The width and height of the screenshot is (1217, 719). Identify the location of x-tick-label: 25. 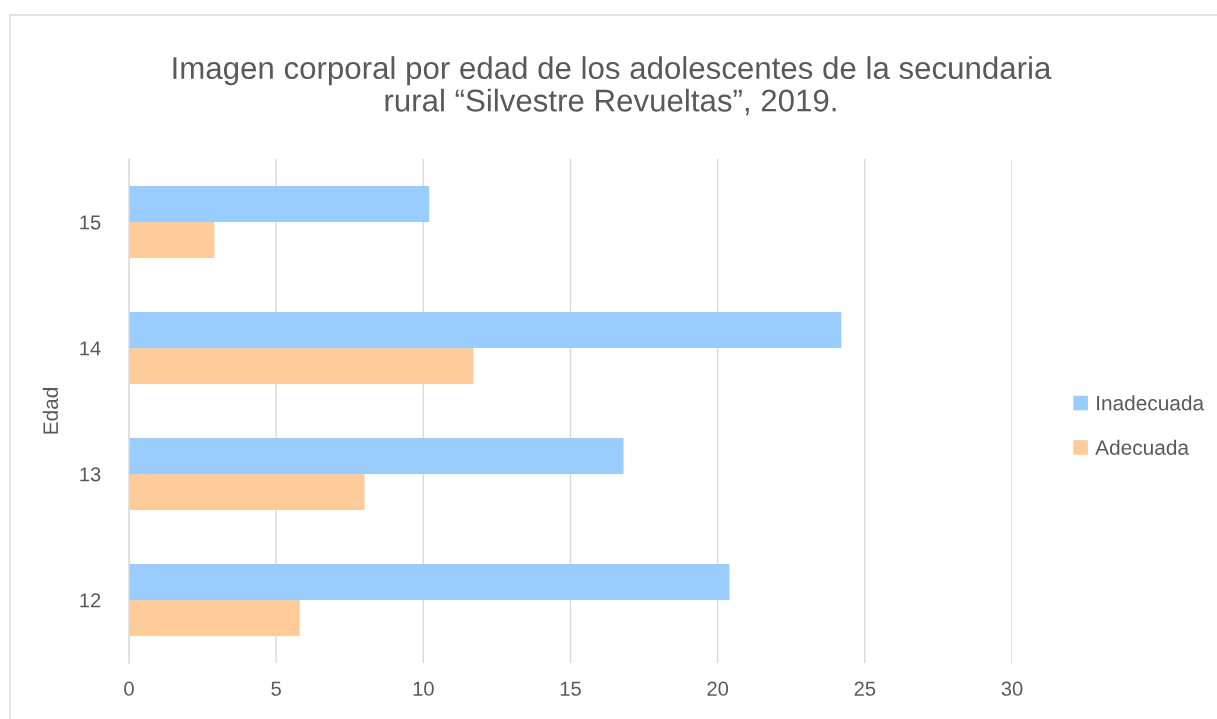
(865, 688).